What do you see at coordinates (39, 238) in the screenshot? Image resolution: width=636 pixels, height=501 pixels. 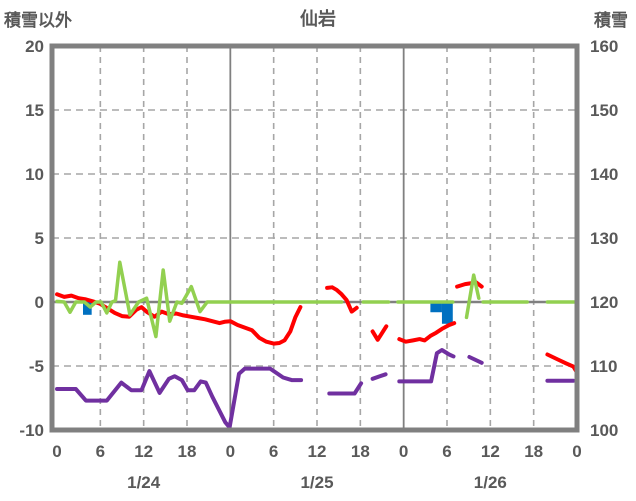 I see `left-axis-tick-label: 5` at bounding box center [39, 238].